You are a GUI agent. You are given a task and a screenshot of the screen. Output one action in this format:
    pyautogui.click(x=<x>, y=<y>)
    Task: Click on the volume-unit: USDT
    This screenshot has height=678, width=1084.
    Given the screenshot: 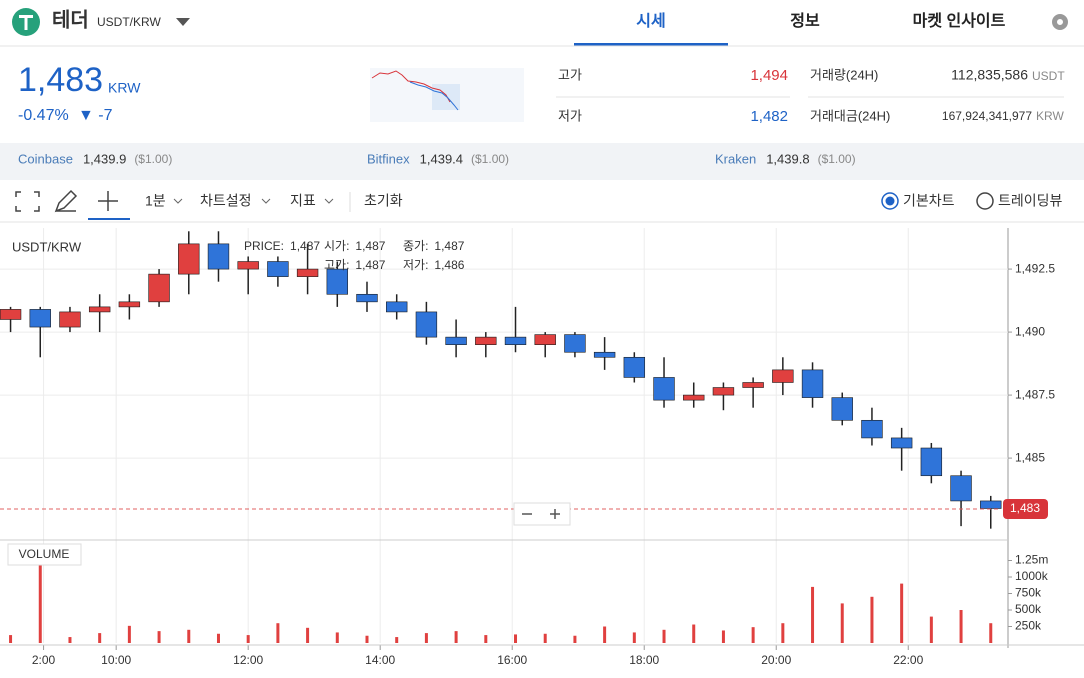 What is the action you would take?
    pyautogui.click(x=1048, y=76)
    